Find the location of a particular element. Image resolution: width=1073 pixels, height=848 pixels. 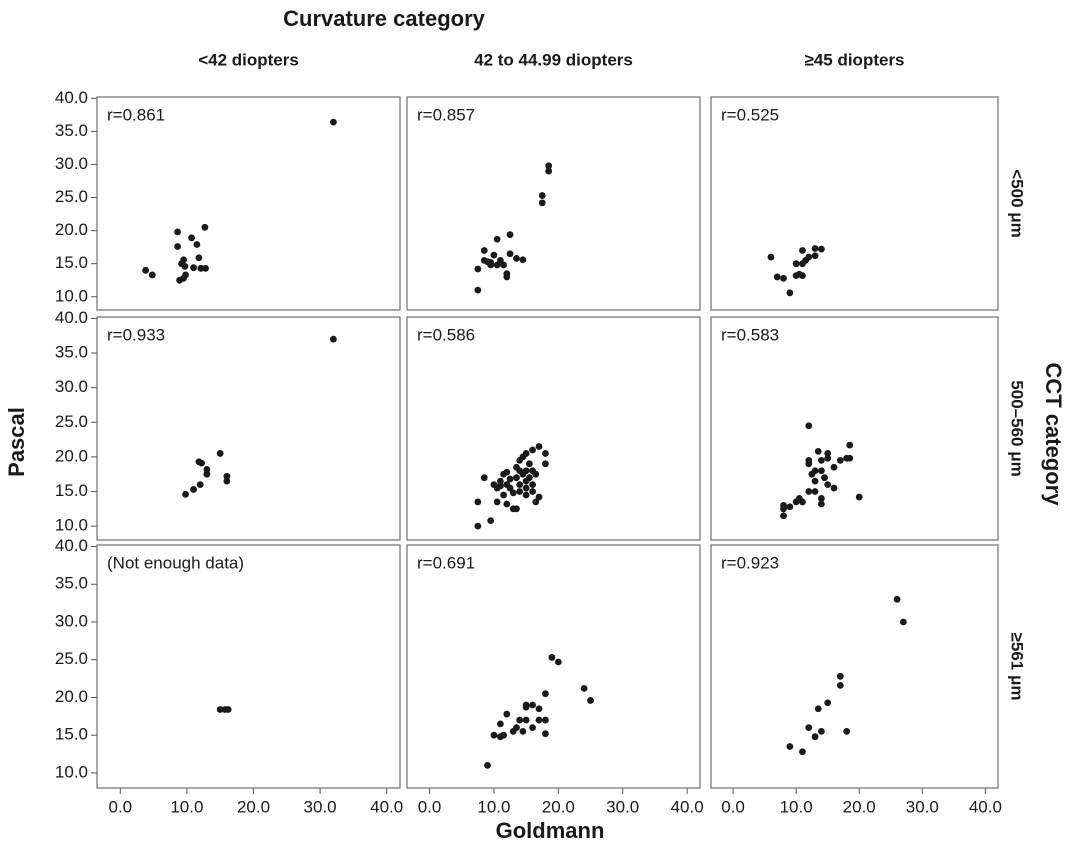

y-tick-label: 25.0 is located at coordinates (71, 658).